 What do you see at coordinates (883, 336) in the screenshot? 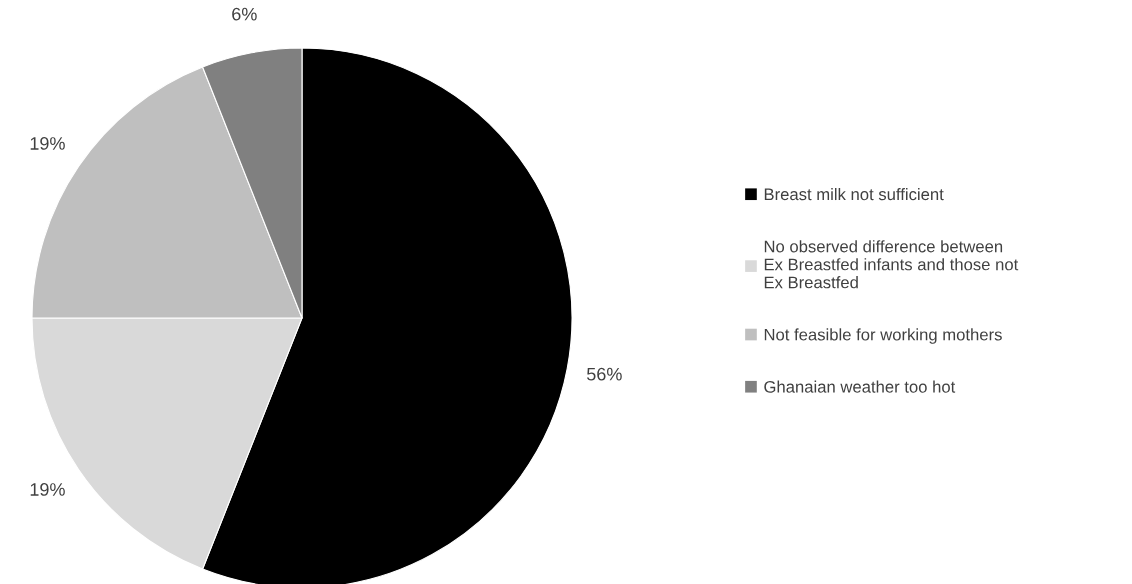
I see `legend-label: Not feasible for working mothers` at bounding box center [883, 336].